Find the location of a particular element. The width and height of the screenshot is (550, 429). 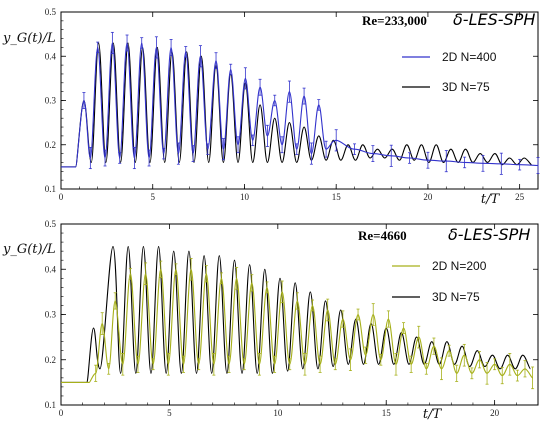

x-tick-label: 25 is located at coordinates (520, 197).